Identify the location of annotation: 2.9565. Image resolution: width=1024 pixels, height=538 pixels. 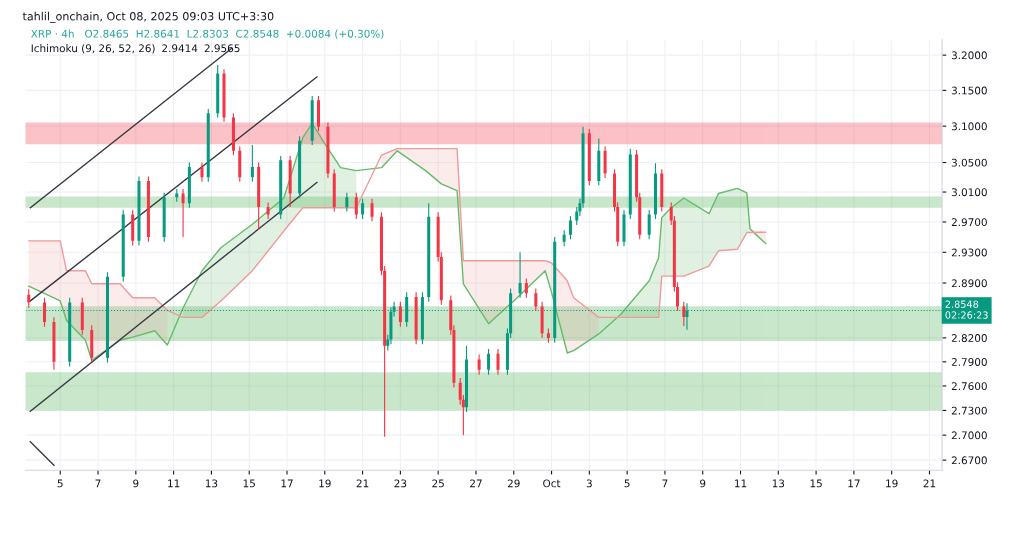
(222, 48).